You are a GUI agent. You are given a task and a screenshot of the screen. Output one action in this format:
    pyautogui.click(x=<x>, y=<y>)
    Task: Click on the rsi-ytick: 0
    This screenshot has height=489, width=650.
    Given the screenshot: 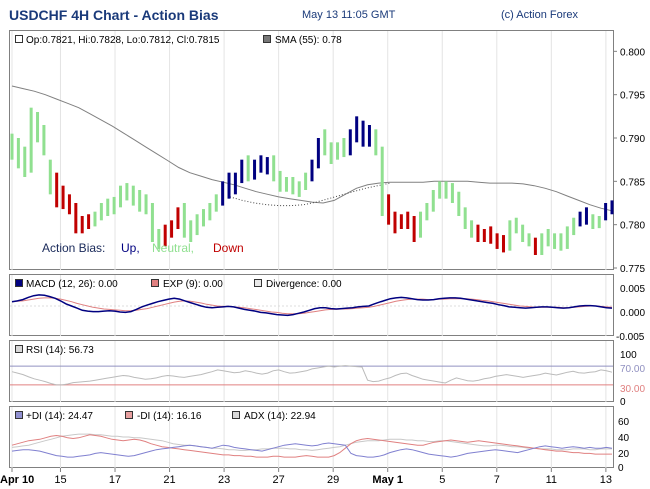 What is the action you would take?
    pyautogui.click(x=623, y=402)
    